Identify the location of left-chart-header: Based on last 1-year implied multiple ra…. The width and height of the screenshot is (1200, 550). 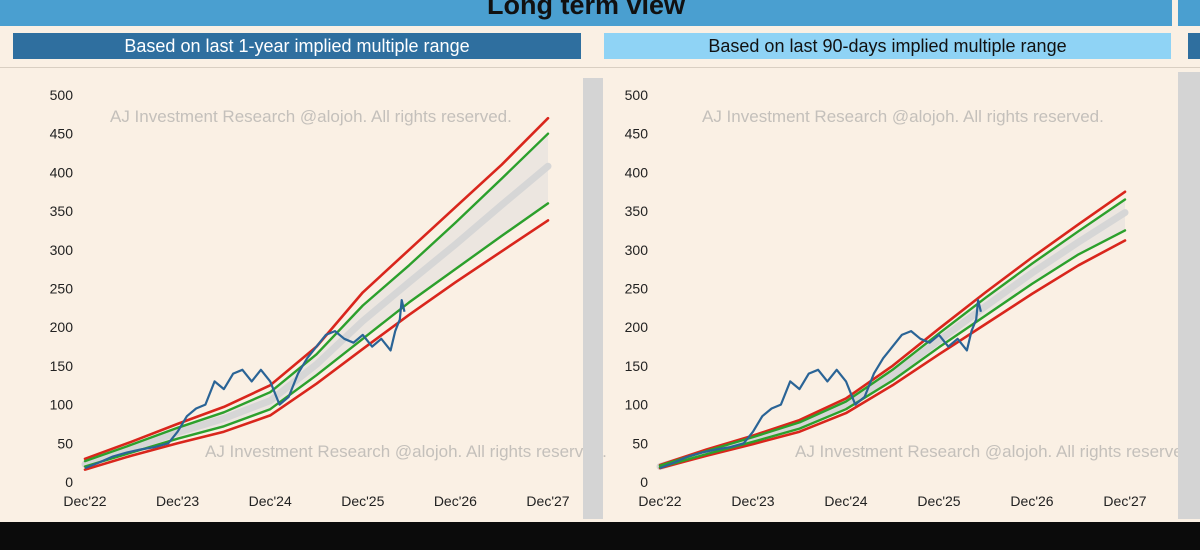
(297, 46).